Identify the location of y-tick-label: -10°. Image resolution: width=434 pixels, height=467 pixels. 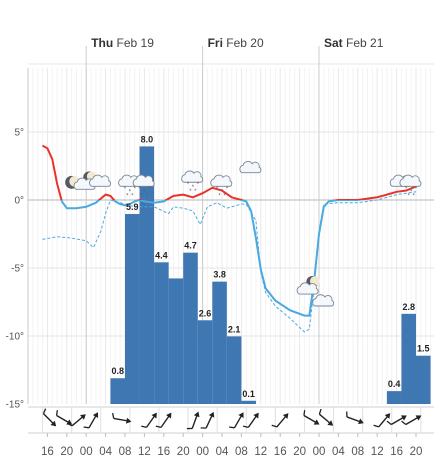
(15, 337).